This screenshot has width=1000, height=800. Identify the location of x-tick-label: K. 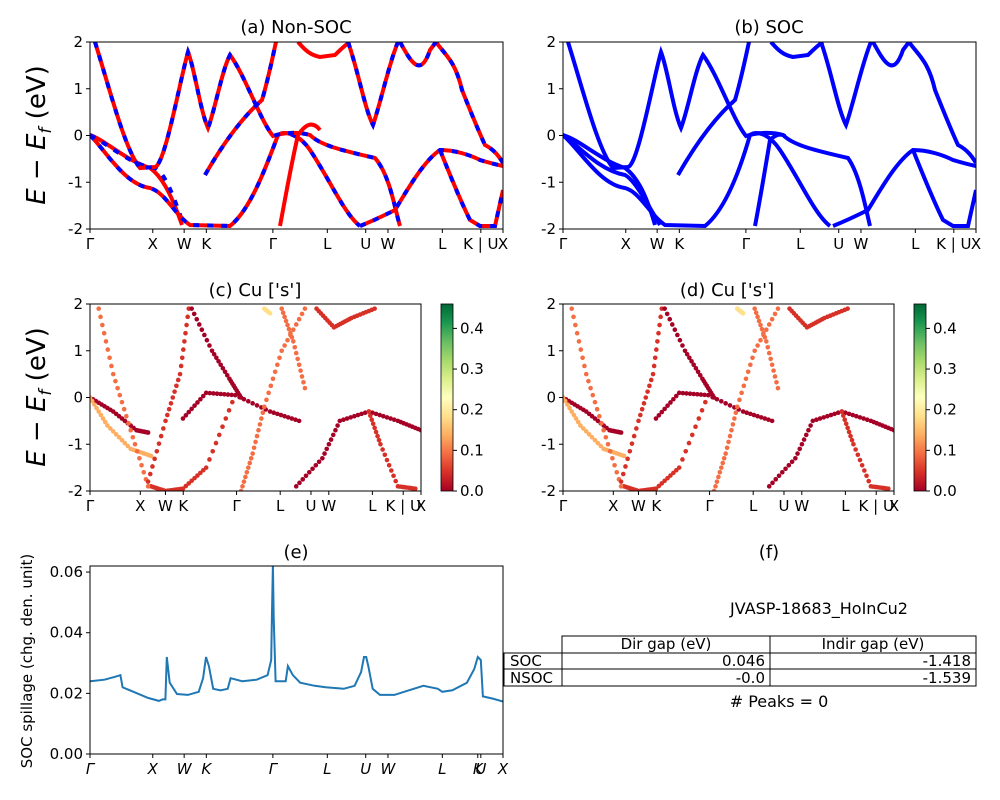
(183, 506).